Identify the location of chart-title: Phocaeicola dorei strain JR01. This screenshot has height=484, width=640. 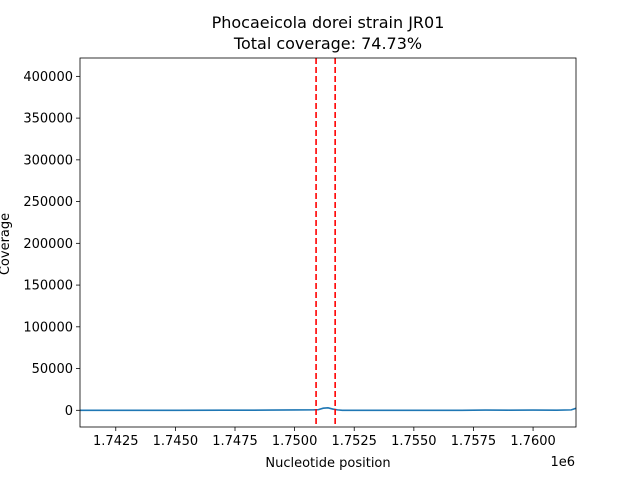
(328, 22).